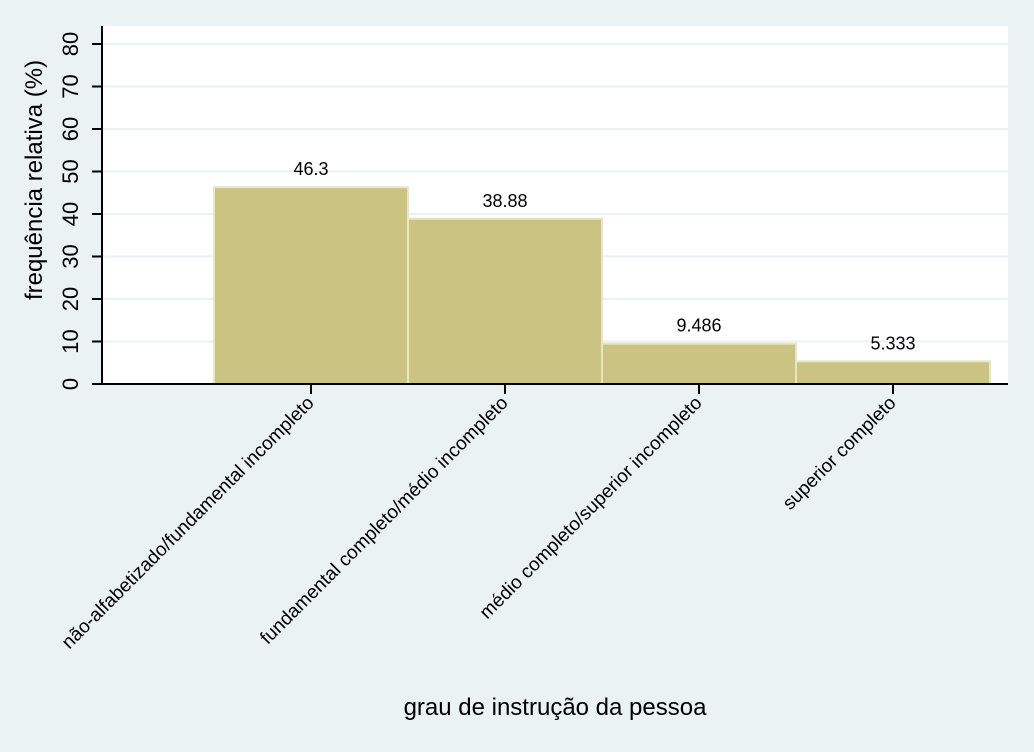  Describe the element at coordinates (34, 180) in the screenshot. I see `y-axis-title: frequência relativa (%)` at that location.